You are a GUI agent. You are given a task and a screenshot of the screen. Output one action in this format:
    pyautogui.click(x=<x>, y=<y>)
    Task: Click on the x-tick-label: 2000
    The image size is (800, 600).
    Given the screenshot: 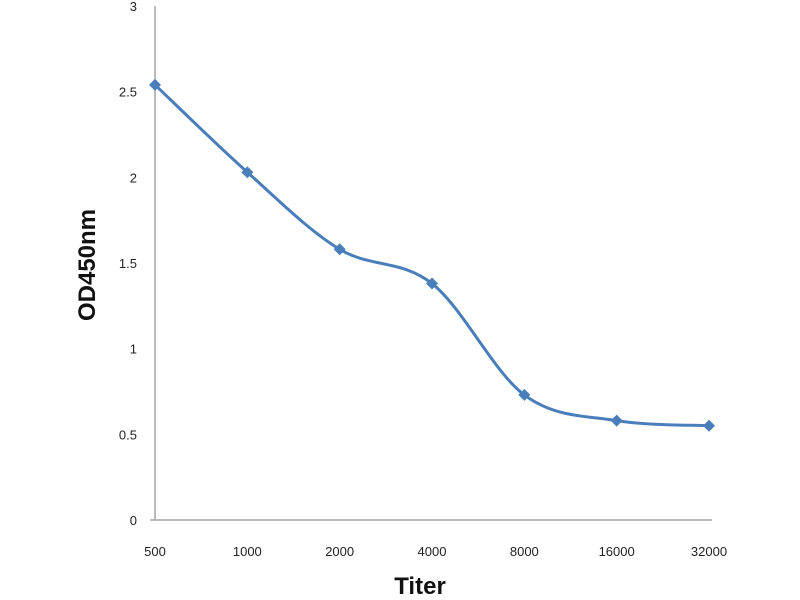 What is the action you would take?
    pyautogui.click(x=339, y=551)
    